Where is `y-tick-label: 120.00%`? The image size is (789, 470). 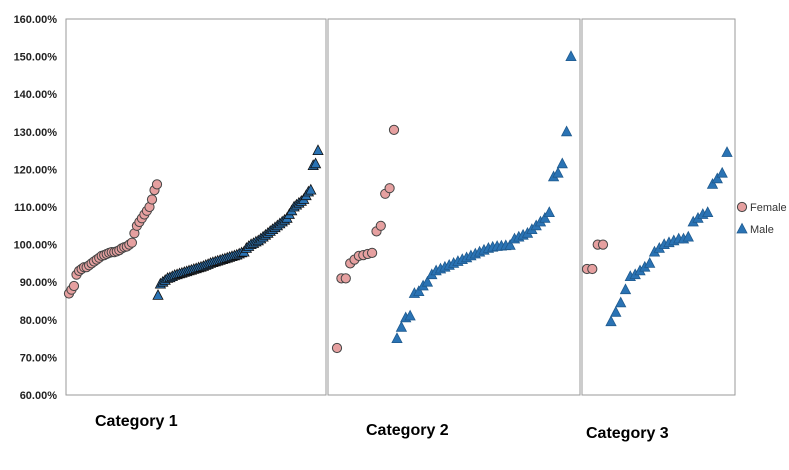 y-tick-label: 120.00% is located at coordinates (36, 170).